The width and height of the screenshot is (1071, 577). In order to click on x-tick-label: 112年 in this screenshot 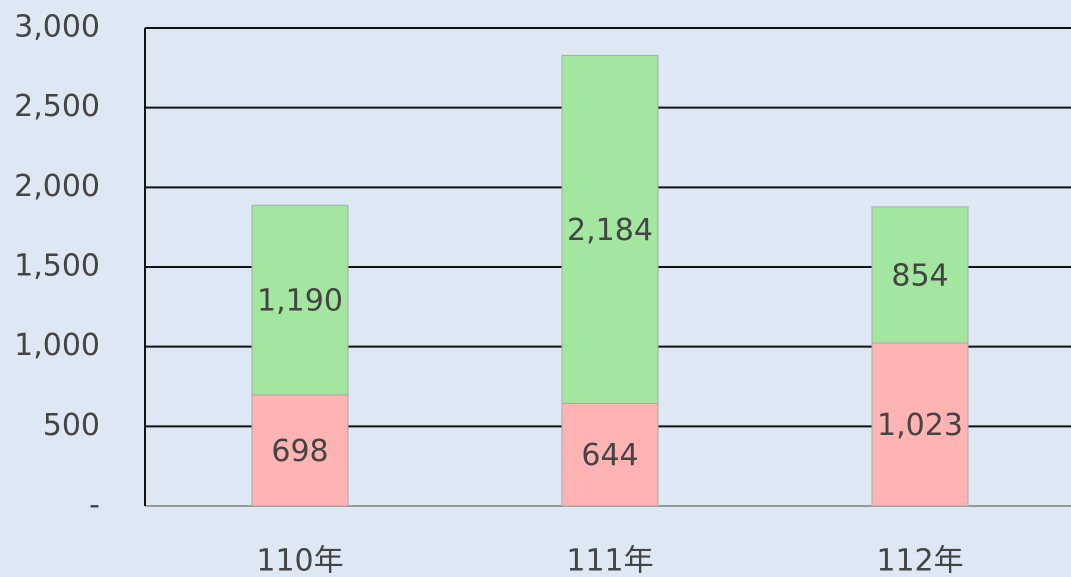, I will do `click(919, 560)`.